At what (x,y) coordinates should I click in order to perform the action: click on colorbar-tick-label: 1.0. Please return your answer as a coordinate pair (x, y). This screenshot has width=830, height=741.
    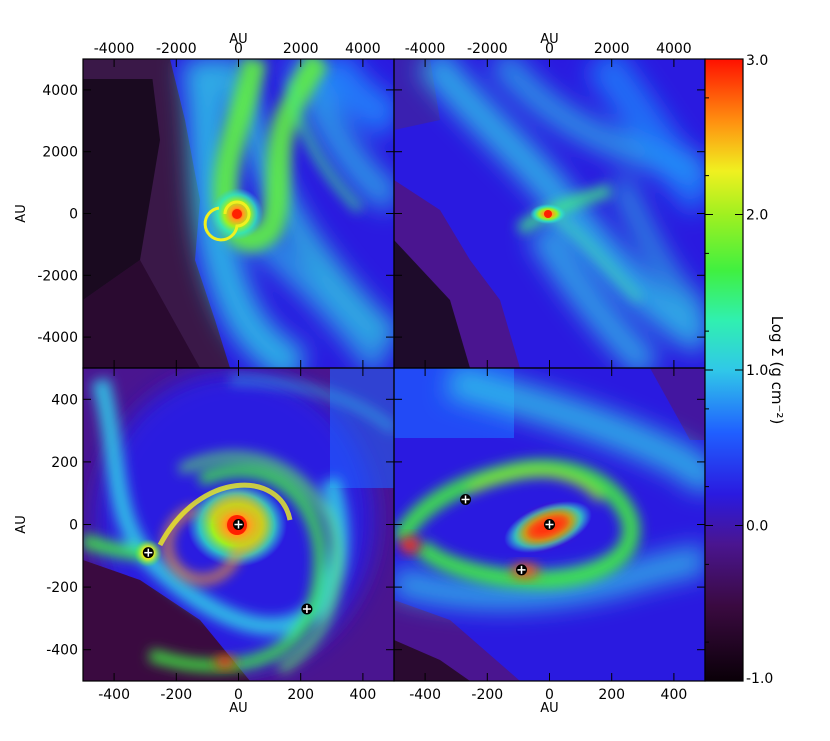
    Looking at the image, I should click on (757, 371).